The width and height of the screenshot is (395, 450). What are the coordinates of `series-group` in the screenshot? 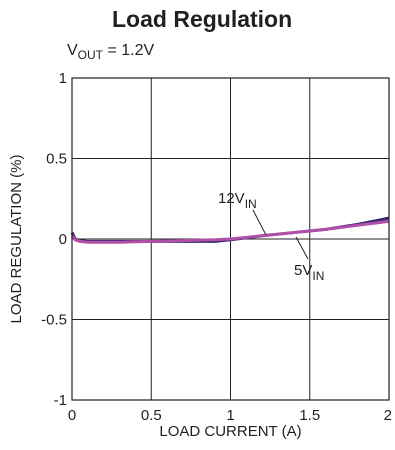 It's located at (230, 230).